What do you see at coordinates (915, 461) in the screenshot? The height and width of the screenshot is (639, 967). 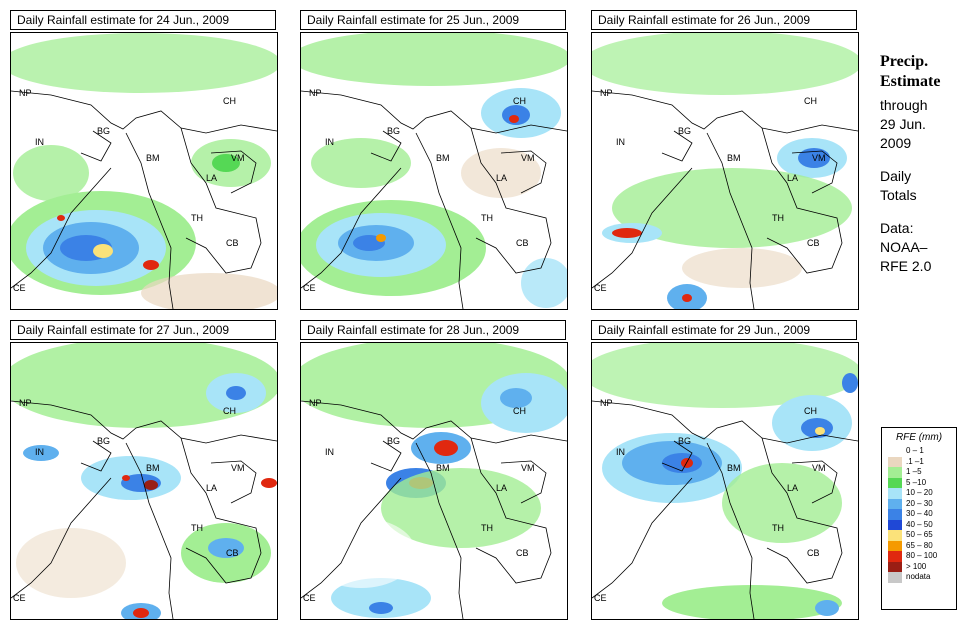 I see `legend-label: .1 –1` at bounding box center [915, 461].